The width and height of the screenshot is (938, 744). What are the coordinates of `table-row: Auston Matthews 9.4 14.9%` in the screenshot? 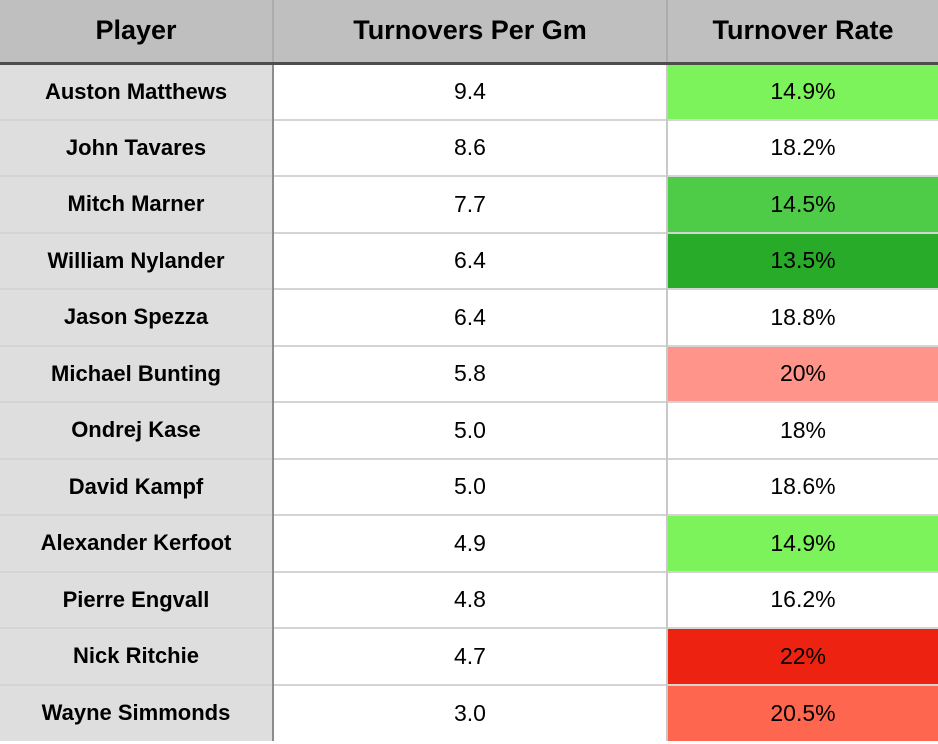 It's located at (469, 91).